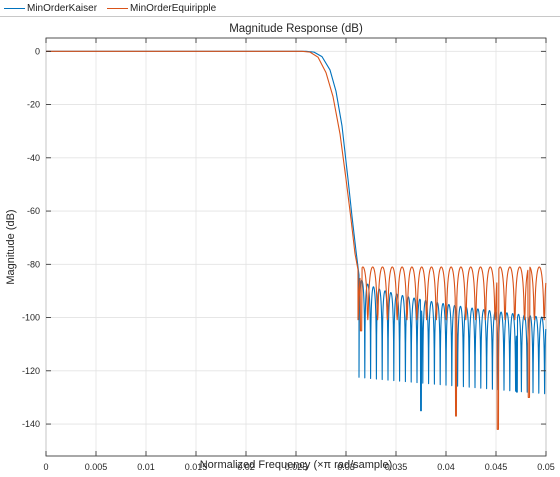 The width and height of the screenshot is (560, 477). I want to click on y-tick-label: -140, so click(31, 424).